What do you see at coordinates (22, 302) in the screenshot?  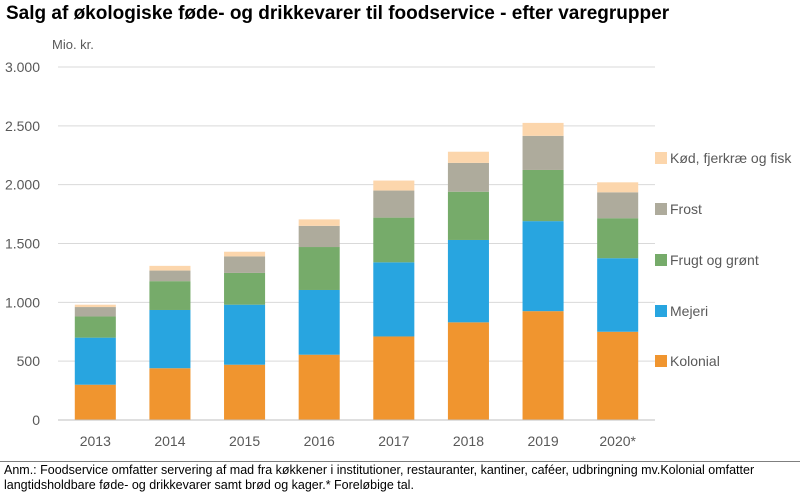 I see `y-tick-label: 1.000` at bounding box center [22, 302].